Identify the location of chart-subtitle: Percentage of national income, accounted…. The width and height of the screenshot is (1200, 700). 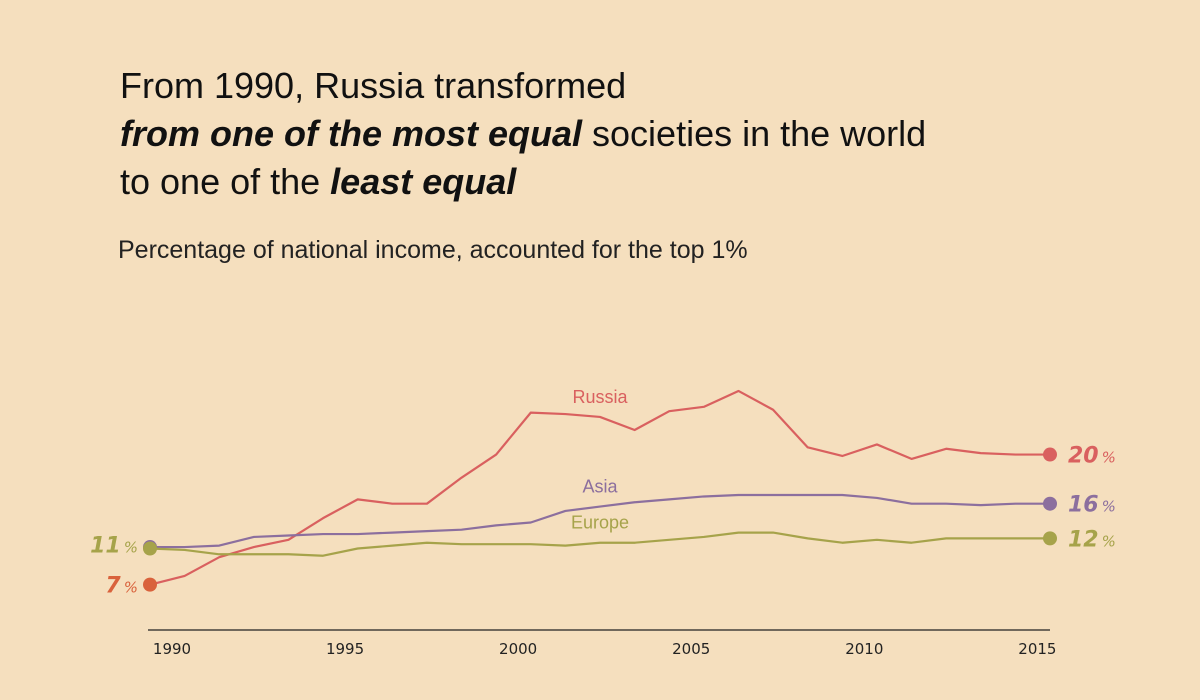
(433, 250).